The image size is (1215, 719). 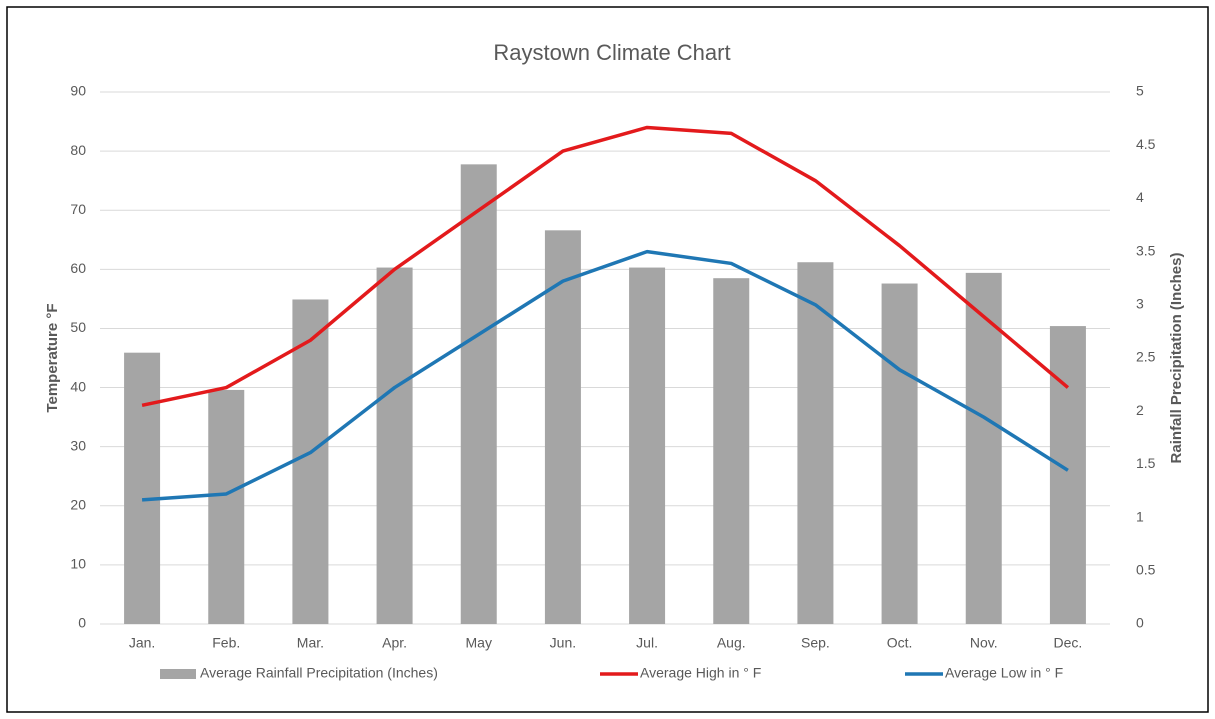 I want to click on y-axis-label: Temperature °F, so click(x=52, y=357).